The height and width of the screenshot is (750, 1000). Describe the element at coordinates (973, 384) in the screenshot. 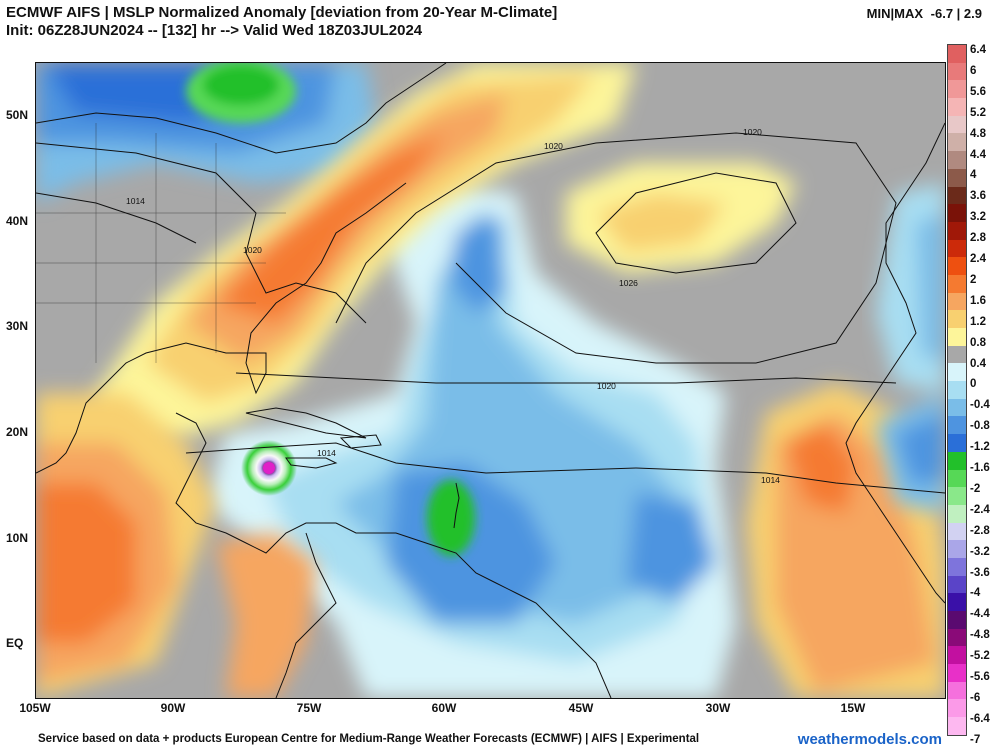

I see `colorbar-tick-label: 0` at that location.